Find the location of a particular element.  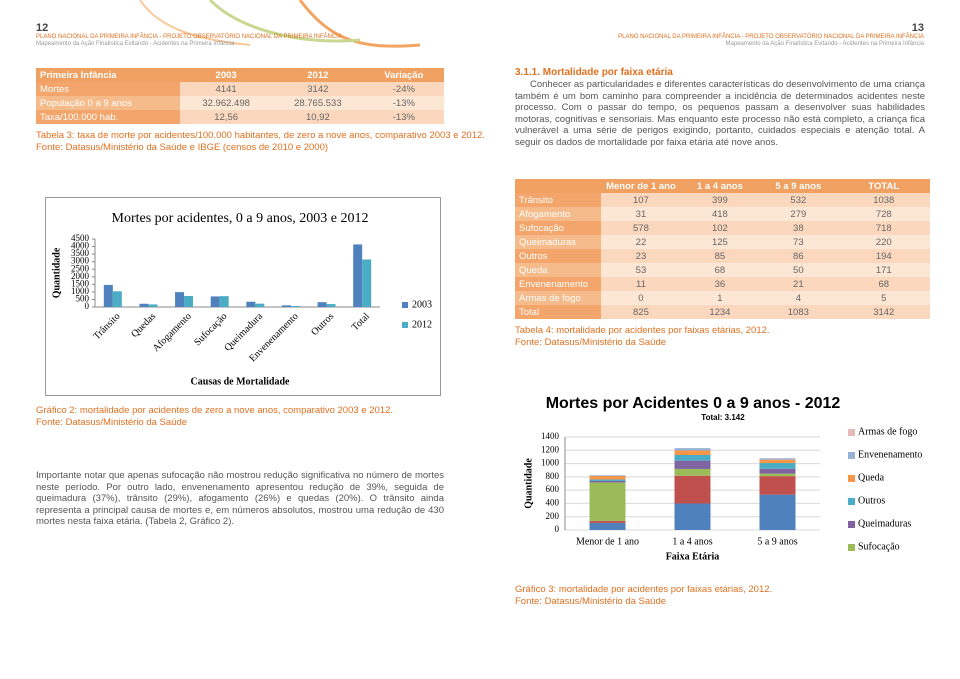

x-tick-label: Afogamento is located at coordinates (172, 332).